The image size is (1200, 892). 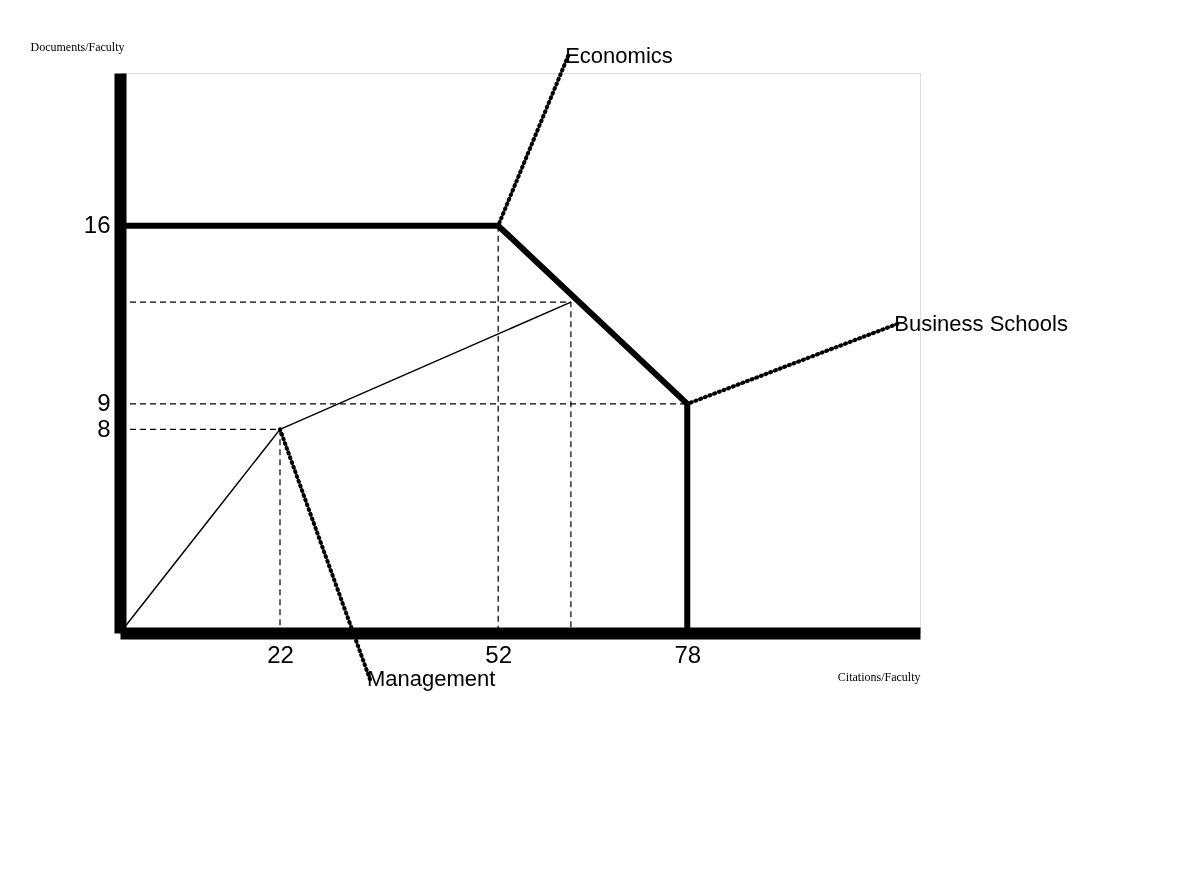 I want to click on y-axis-title: Documents/Faculty, so click(x=77, y=46).